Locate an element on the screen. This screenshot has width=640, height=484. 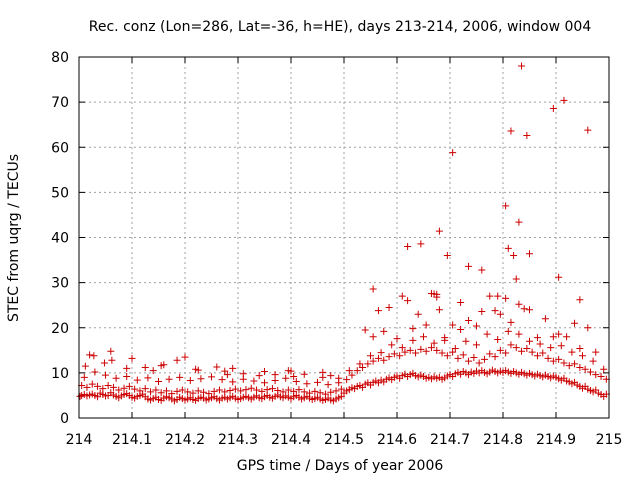
x-tick-label: 214 is located at coordinates (79, 440).